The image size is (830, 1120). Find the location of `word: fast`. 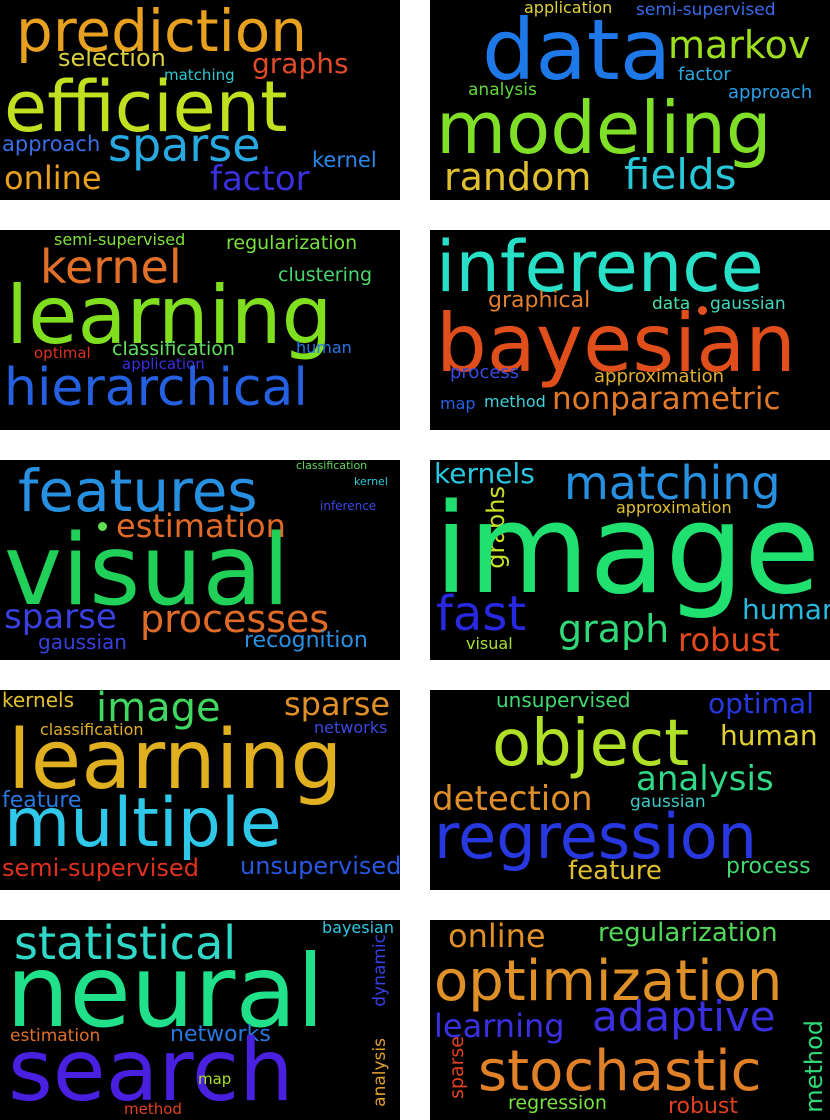

word: fast is located at coordinates (481, 614).